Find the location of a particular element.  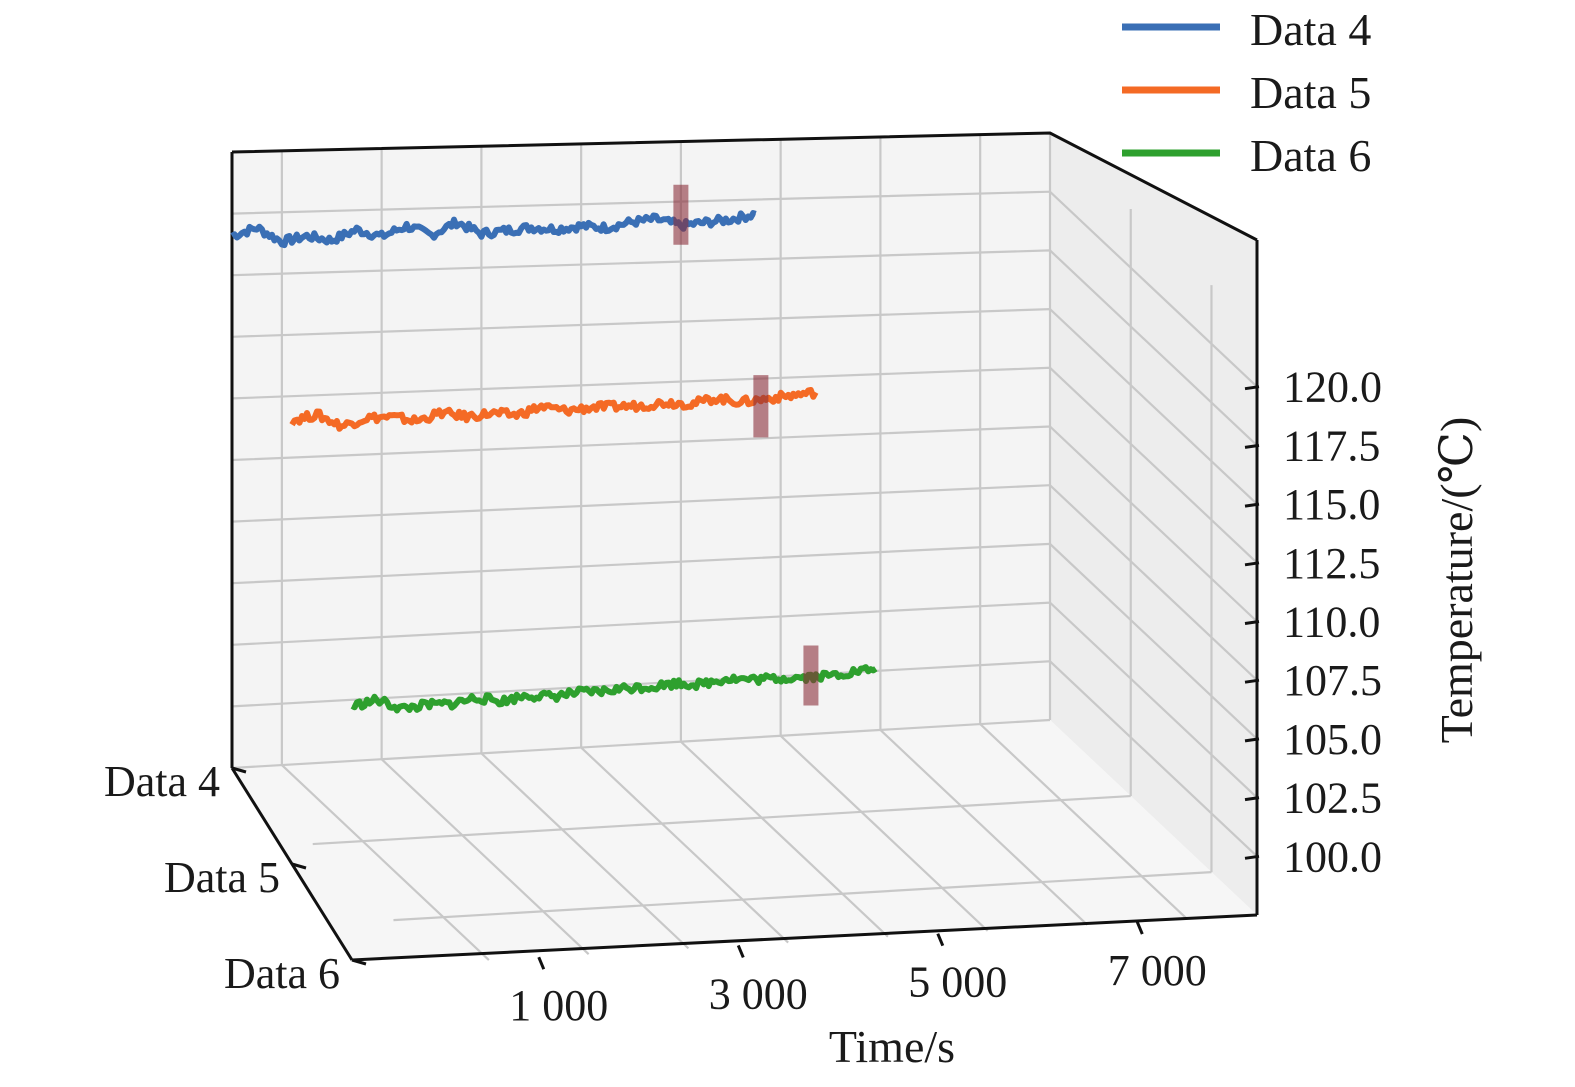

x-tick-label: 5 000 is located at coordinates (957, 982).